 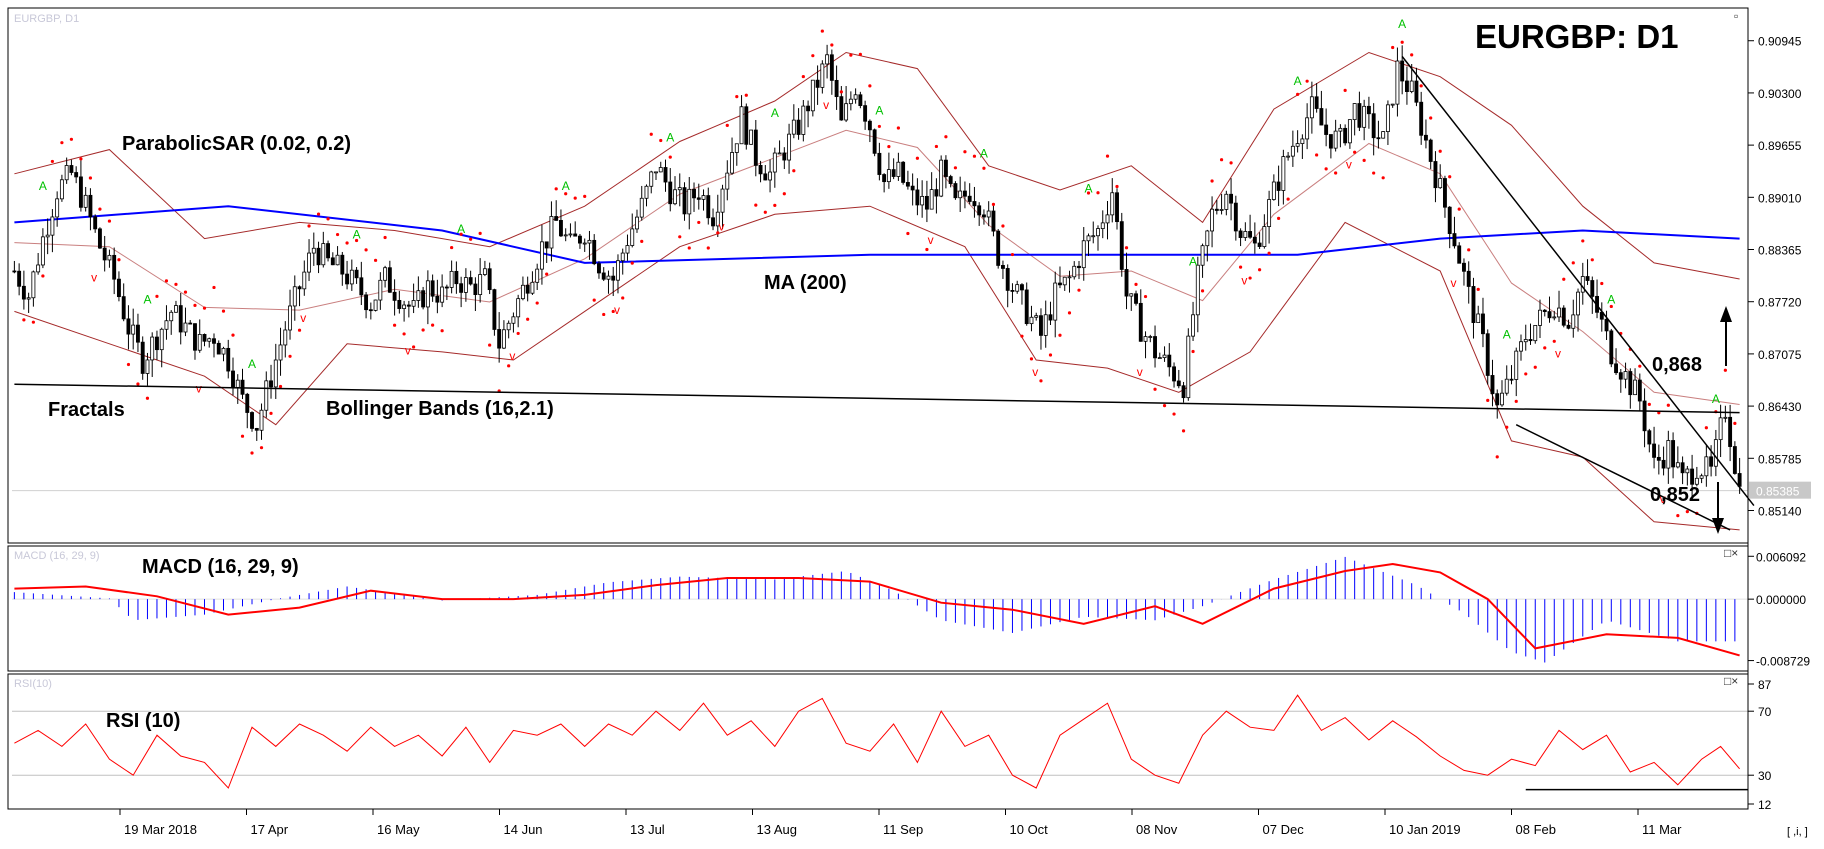 What do you see at coordinates (1731, 553) in the screenshot?
I see `macd-panel-close-icons: □×` at bounding box center [1731, 553].